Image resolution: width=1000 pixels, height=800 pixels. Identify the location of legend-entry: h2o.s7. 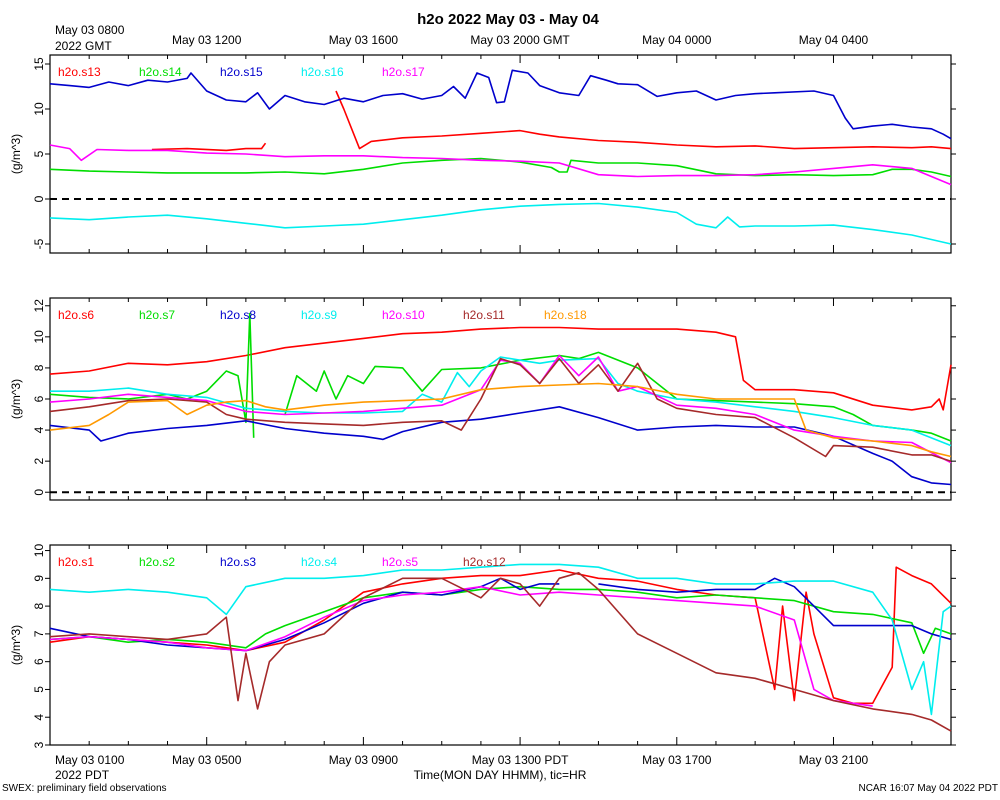
(157, 315).